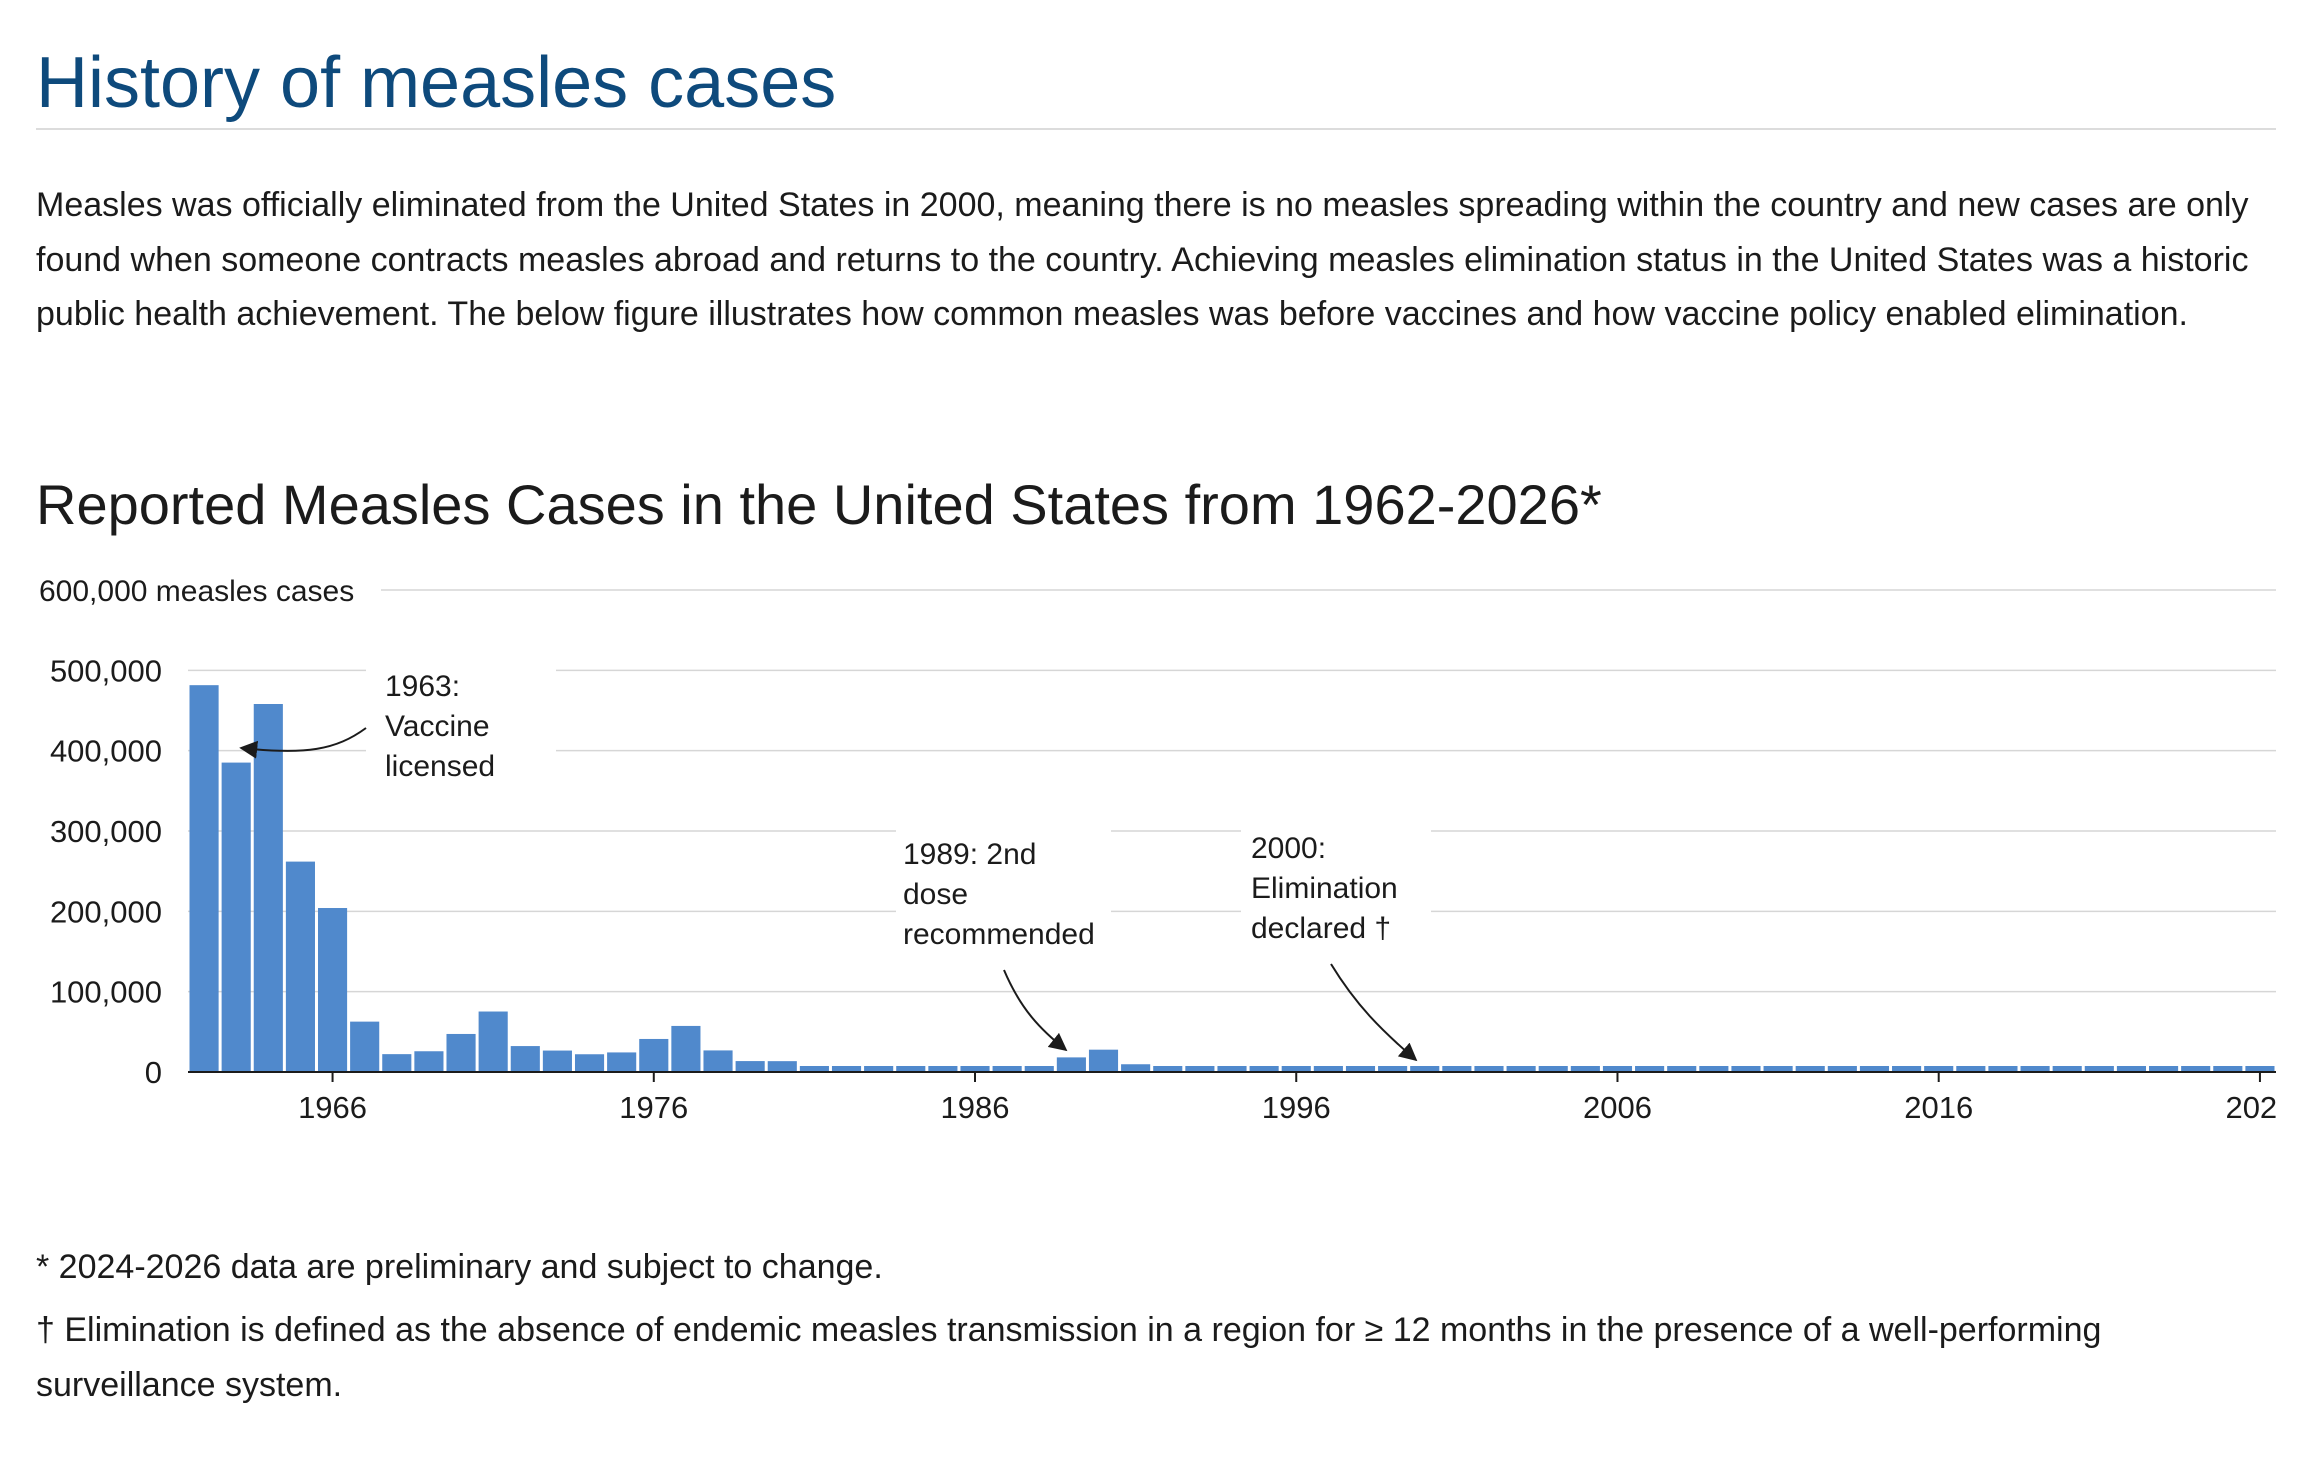 The height and width of the screenshot is (1478, 2300). Describe the element at coordinates (236, 917) in the screenshot. I see `bar-1963` at that location.